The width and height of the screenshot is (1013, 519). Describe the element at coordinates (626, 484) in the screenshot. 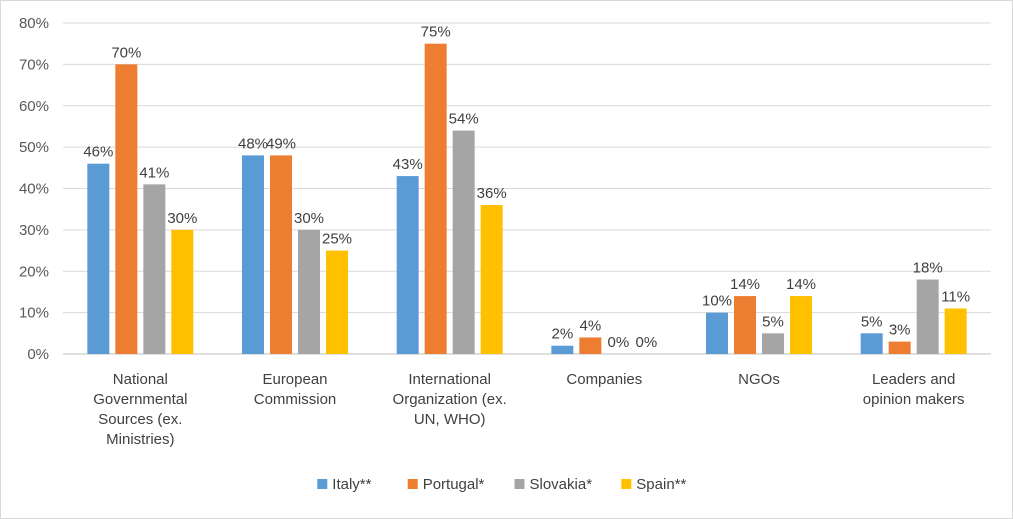

I see `legend-swatch-spain` at that location.